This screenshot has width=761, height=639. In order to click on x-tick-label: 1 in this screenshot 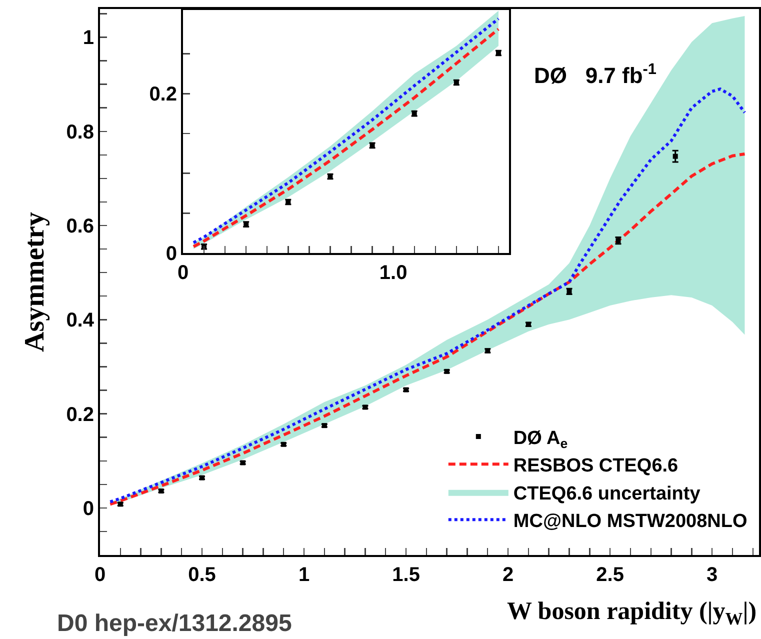, I will do `click(304, 575)`.